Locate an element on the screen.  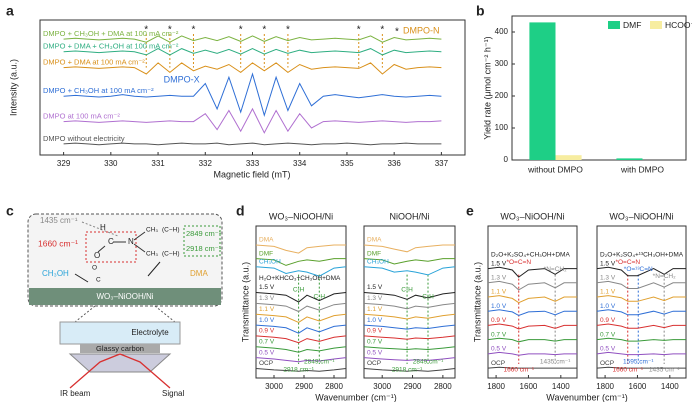
series-label: DMPO at 100 mA cm⁻² is located at coordinates (81, 116).